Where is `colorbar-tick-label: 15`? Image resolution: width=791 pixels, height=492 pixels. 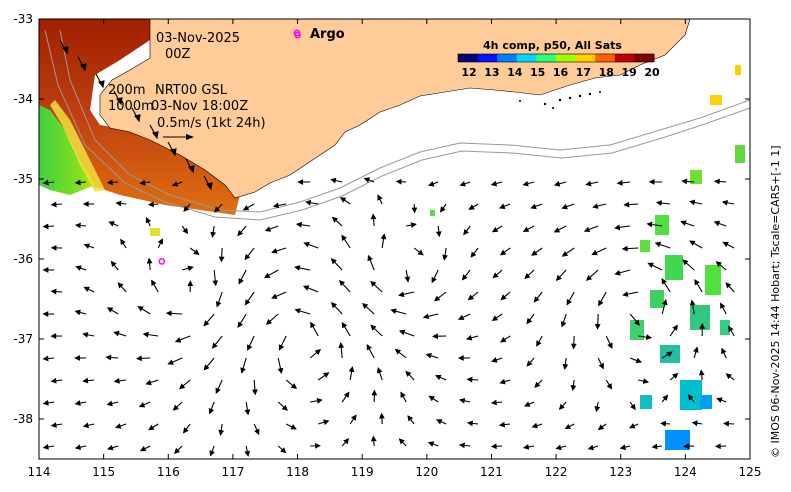 colorbar-tick-label: 15 is located at coordinates (537, 72).